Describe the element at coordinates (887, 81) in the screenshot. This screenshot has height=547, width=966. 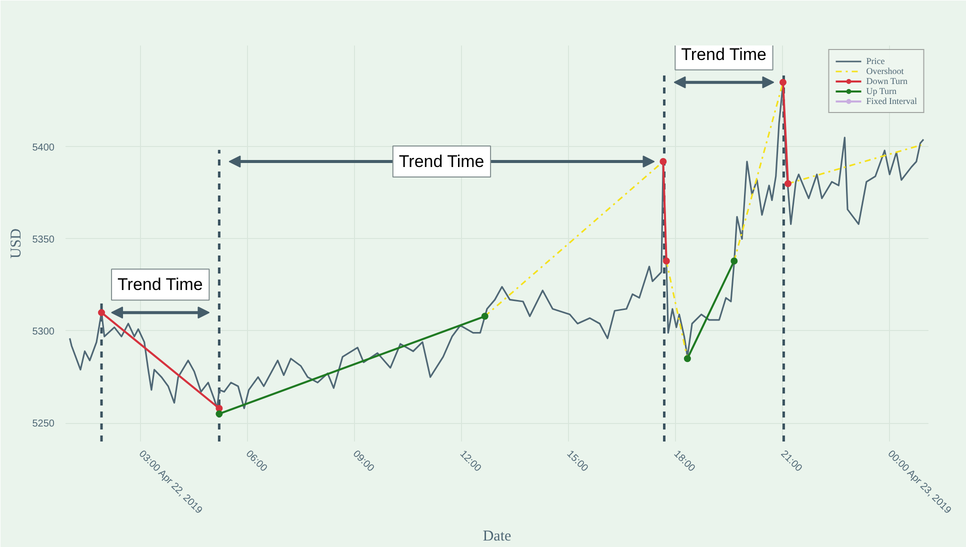
I see `legend-label: Down Turn` at that location.